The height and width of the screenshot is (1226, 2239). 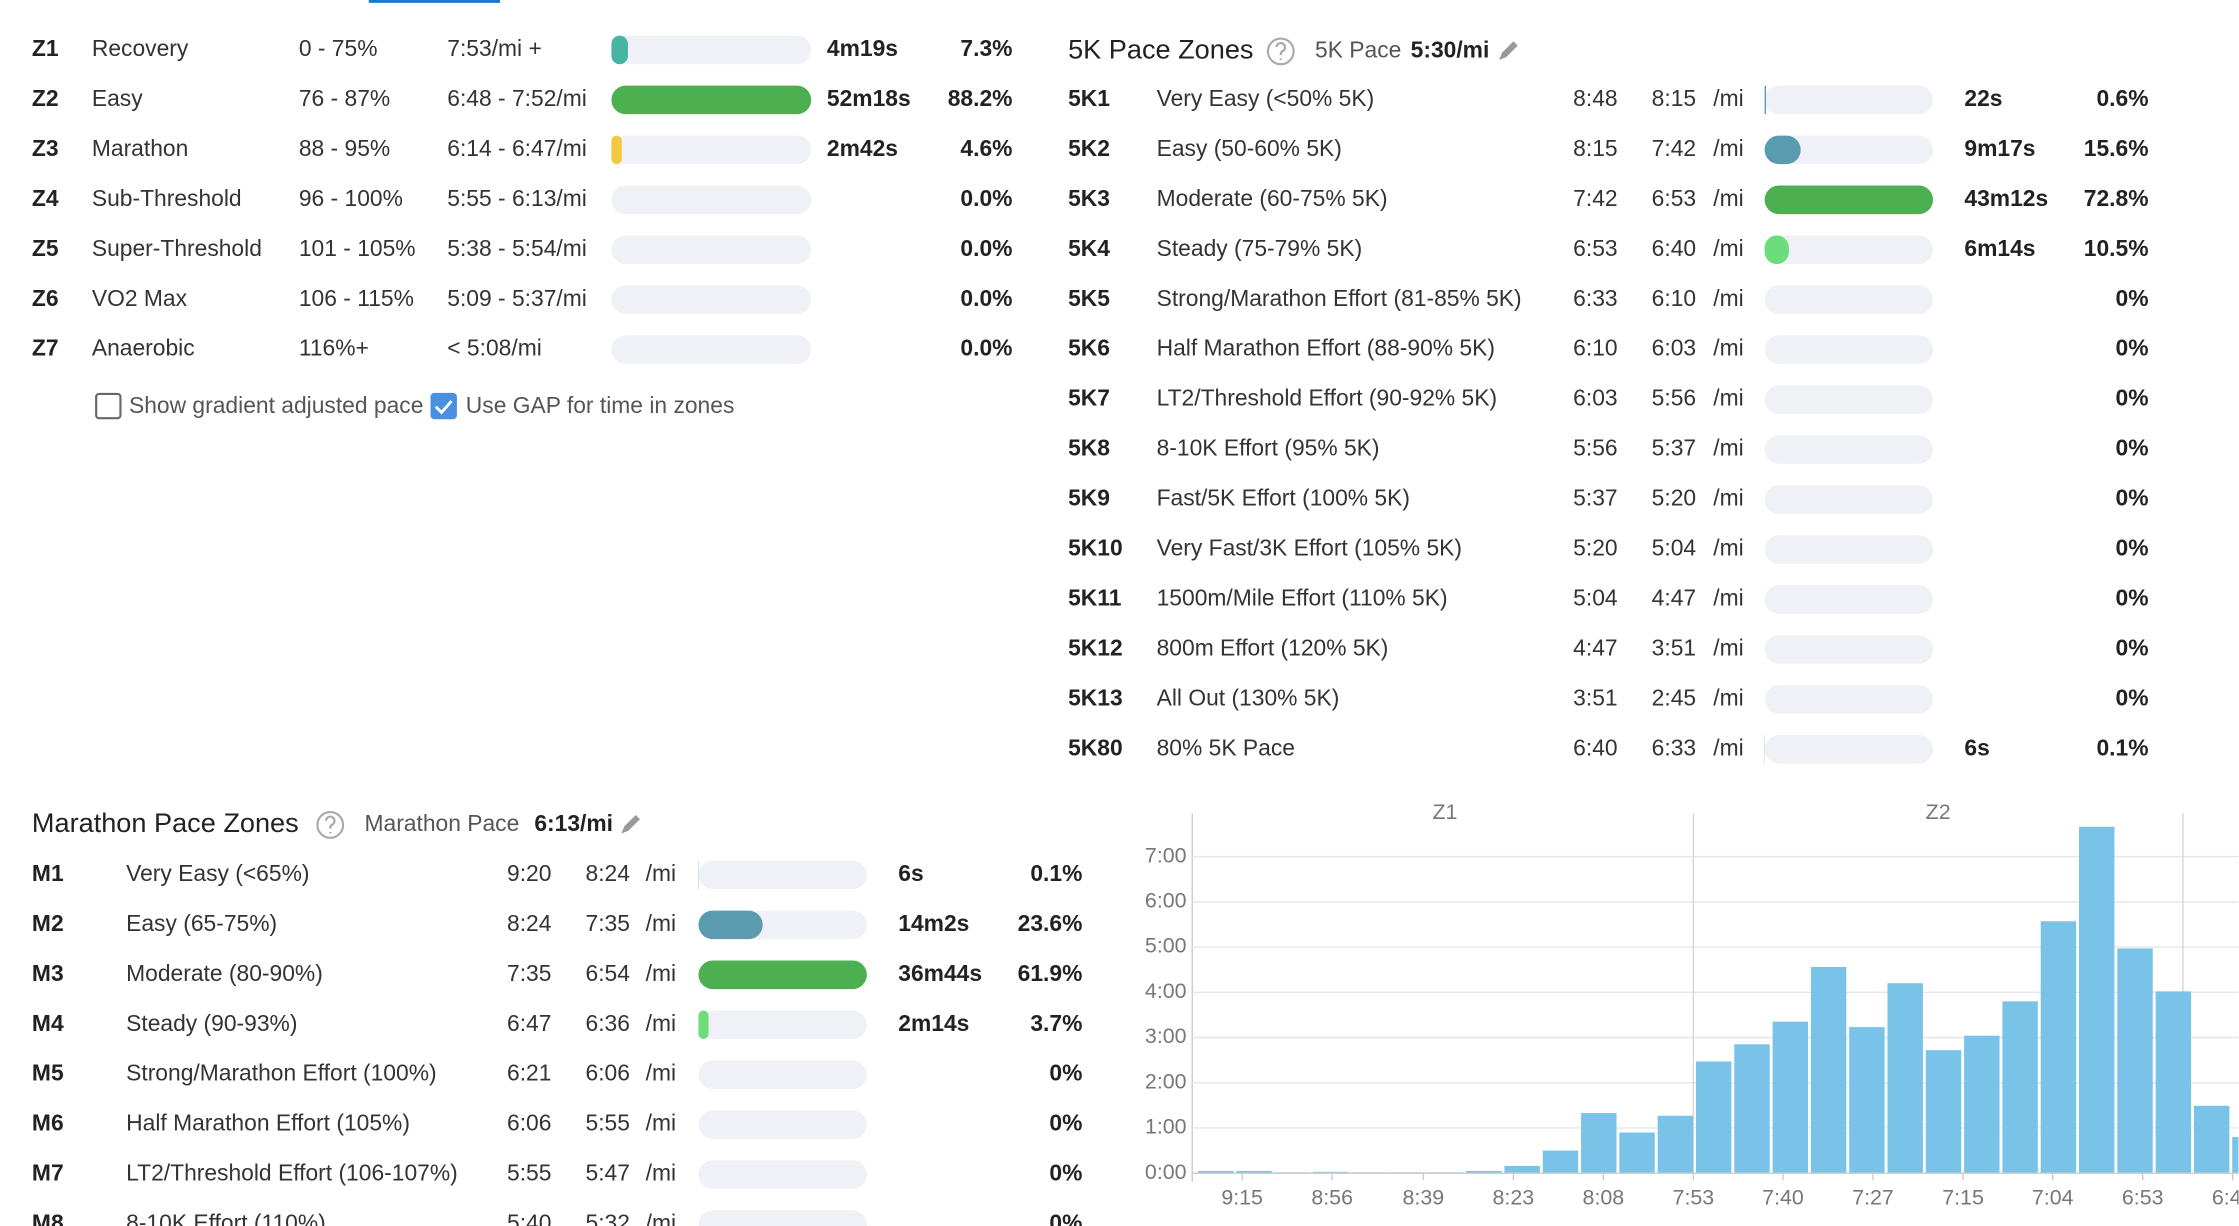 What do you see at coordinates (1450, 49) in the screenshot?
I see `pace-value: 5:30/mi` at bounding box center [1450, 49].